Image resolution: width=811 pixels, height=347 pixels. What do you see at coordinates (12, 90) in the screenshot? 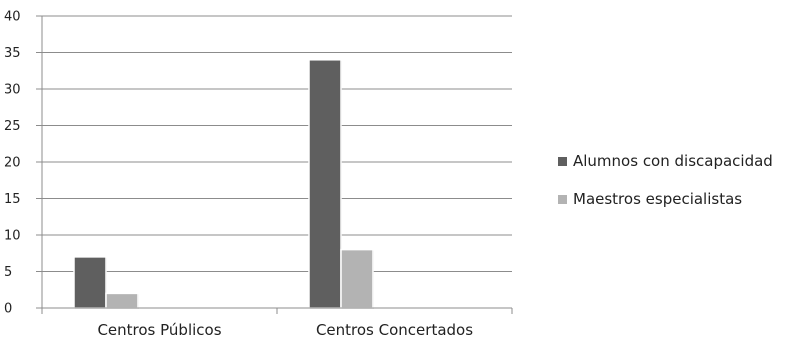
I see `y-tick-label-30: 30` at bounding box center [12, 90].